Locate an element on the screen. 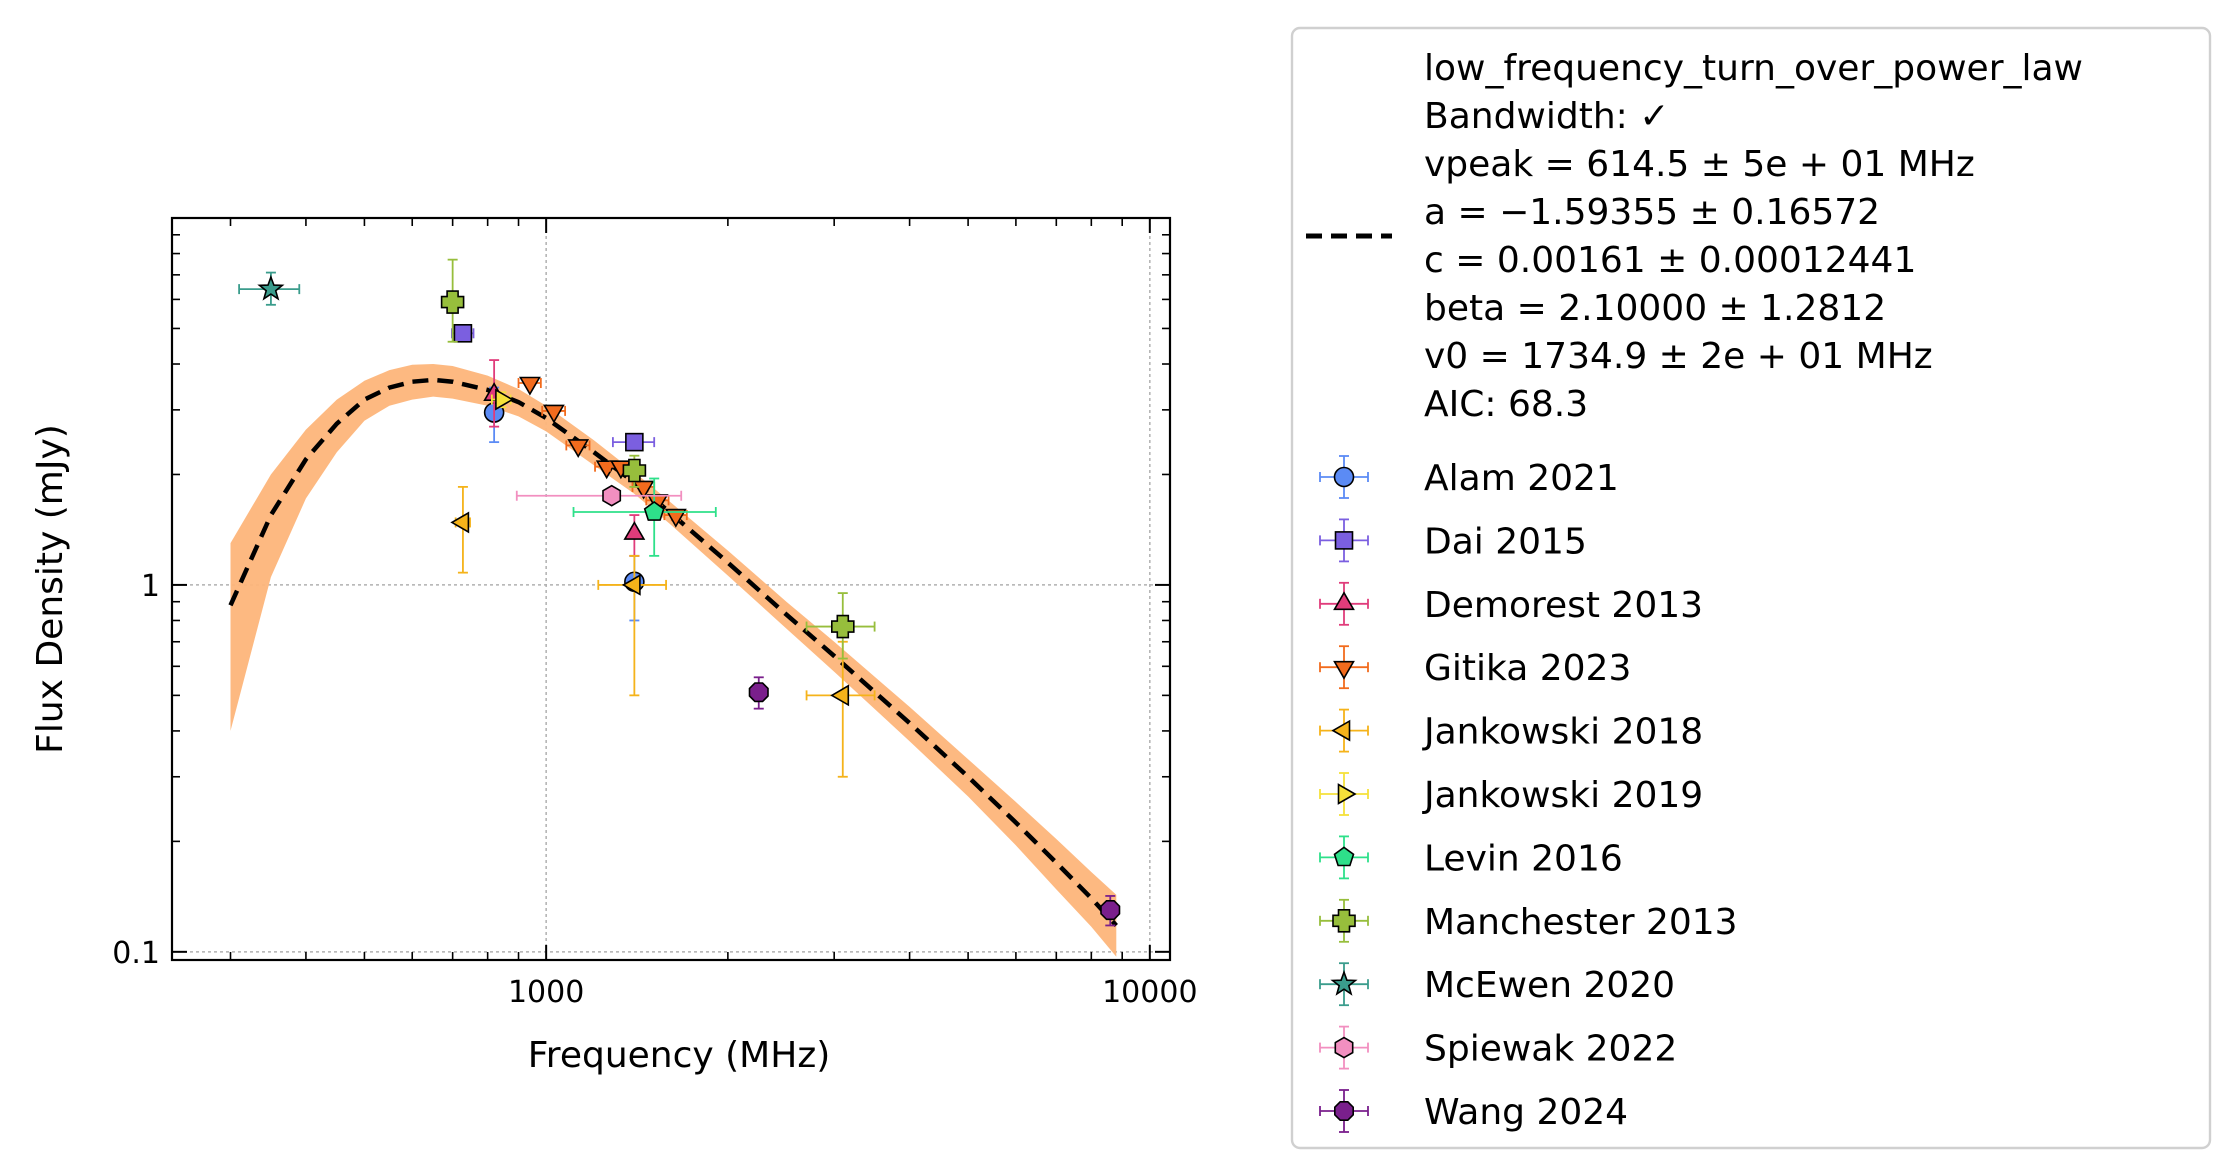 This screenshot has width=2223, height=1172. legend-fit-line: Bandwidth: ✓ is located at coordinates (1546, 116).